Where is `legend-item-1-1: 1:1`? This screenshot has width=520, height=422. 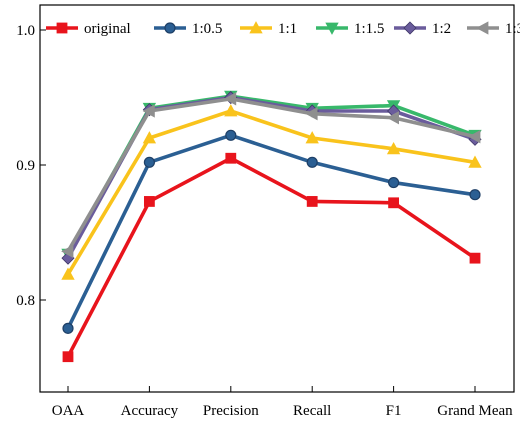 legend-item-1-1: 1:1 is located at coordinates (268, 29).